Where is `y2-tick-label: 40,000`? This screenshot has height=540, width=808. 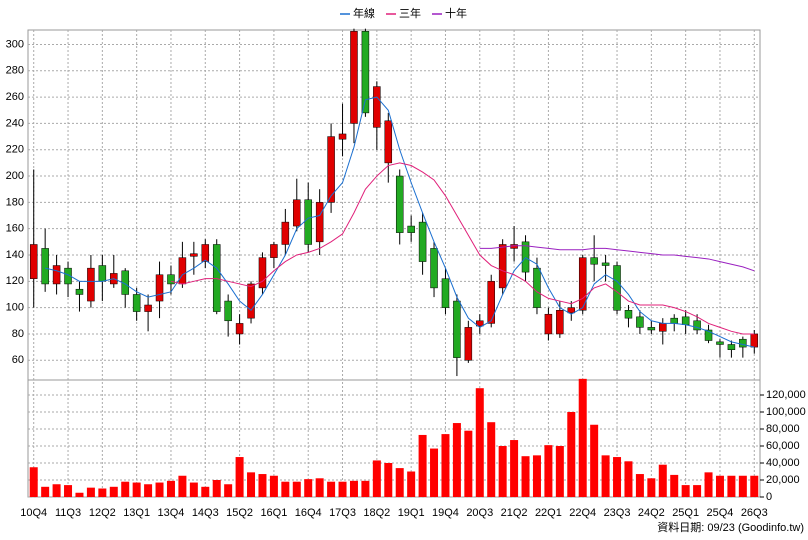 y2-tick-label: 40,000 is located at coordinates (783, 463).